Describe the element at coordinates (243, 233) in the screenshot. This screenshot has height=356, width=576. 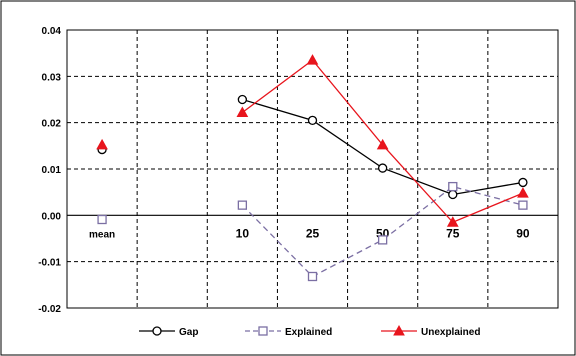
I see `x-tick-label: 10` at that location.